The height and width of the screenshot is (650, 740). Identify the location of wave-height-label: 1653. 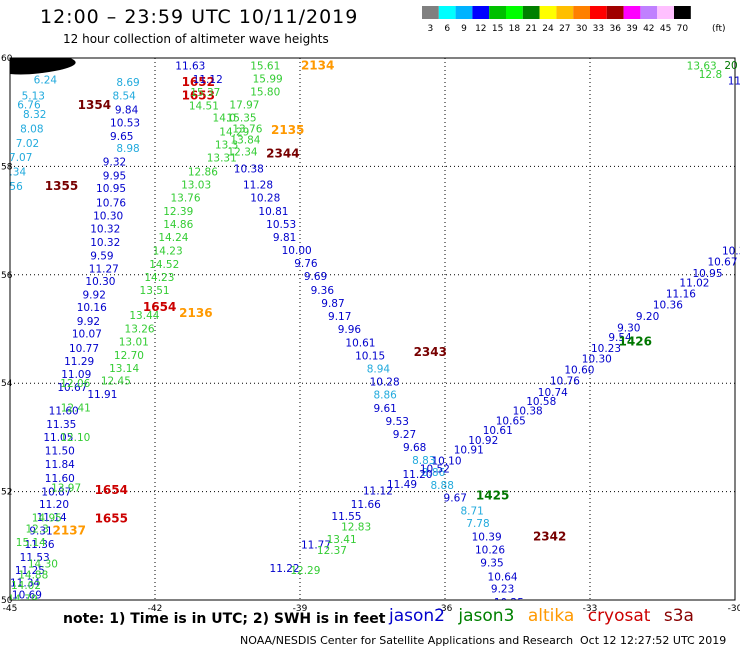
(198, 96).